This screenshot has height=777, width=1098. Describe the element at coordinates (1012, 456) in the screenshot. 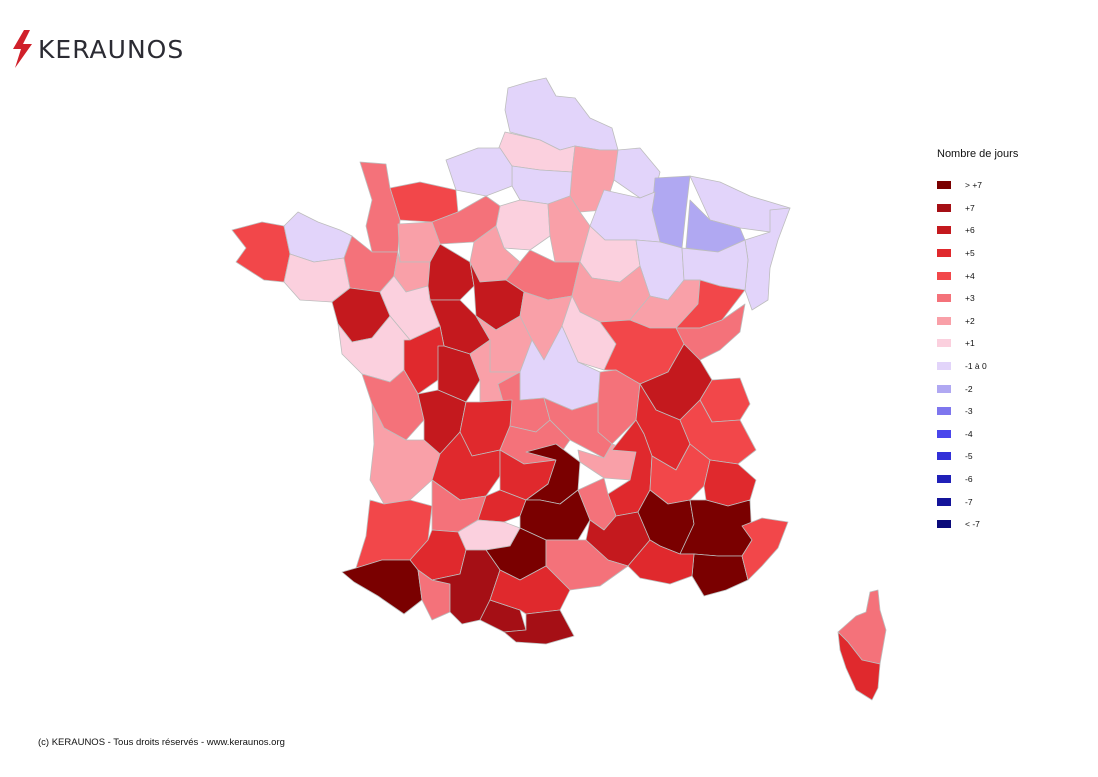

I see `legend-item: -5` at that location.